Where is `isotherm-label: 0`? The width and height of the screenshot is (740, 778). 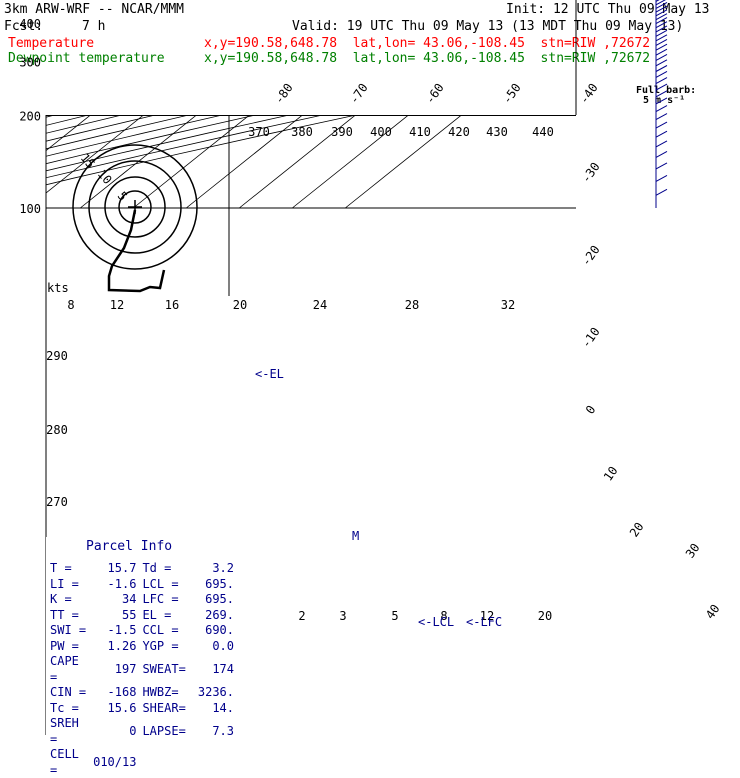 isotherm-label: 0 is located at coordinates (591, 410).